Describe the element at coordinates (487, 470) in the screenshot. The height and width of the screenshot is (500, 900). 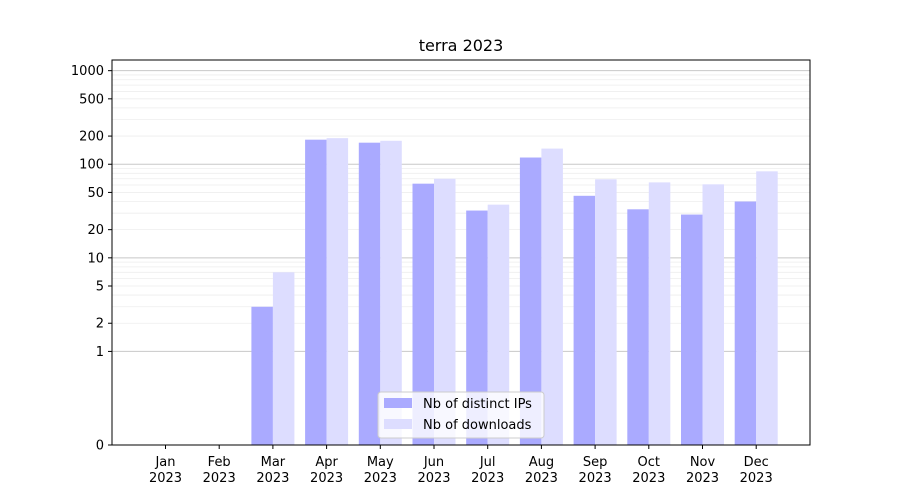
I see `x-tick-label: Jul 2023` at that location.